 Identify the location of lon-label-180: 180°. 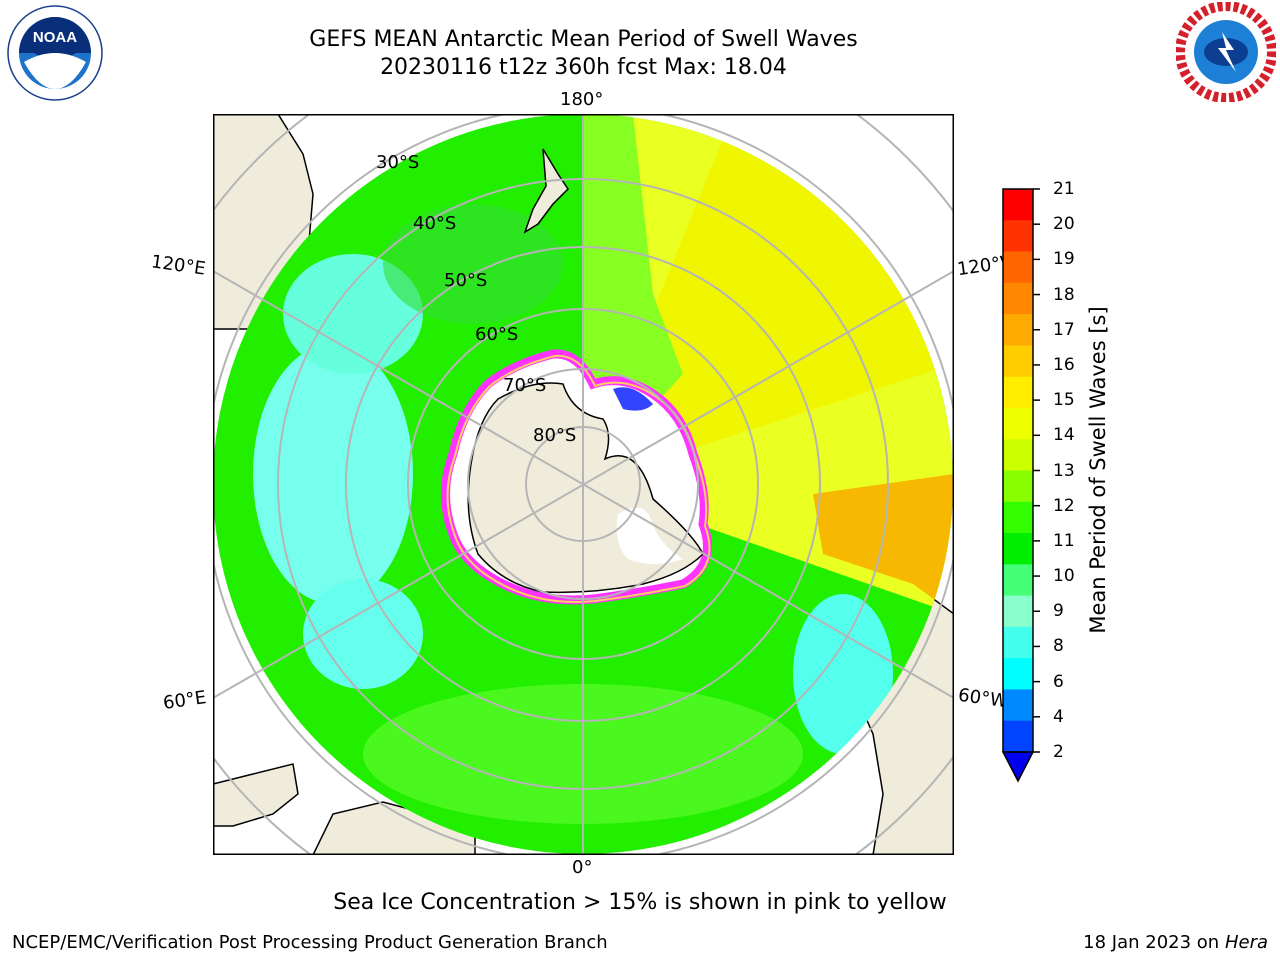
(582, 99).